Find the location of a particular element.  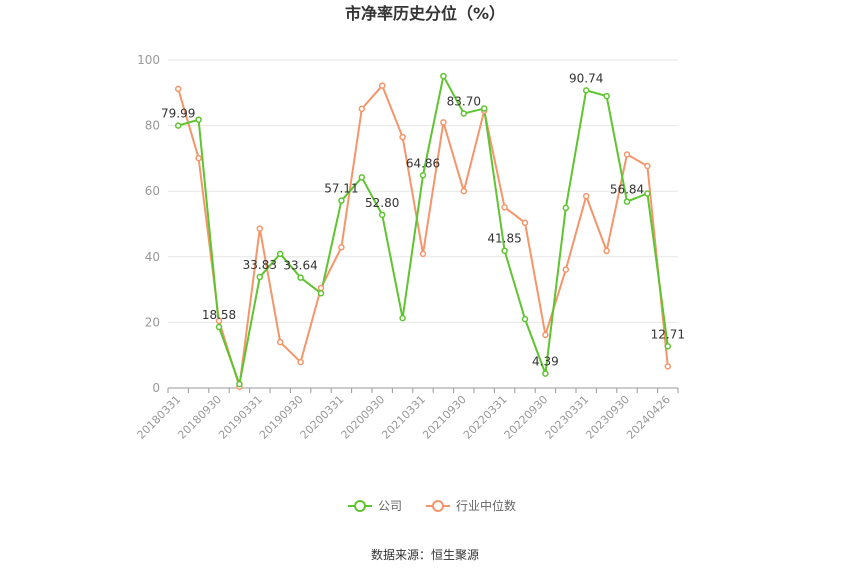

legend-item-0: 公司 is located at coordinates (375, 506).